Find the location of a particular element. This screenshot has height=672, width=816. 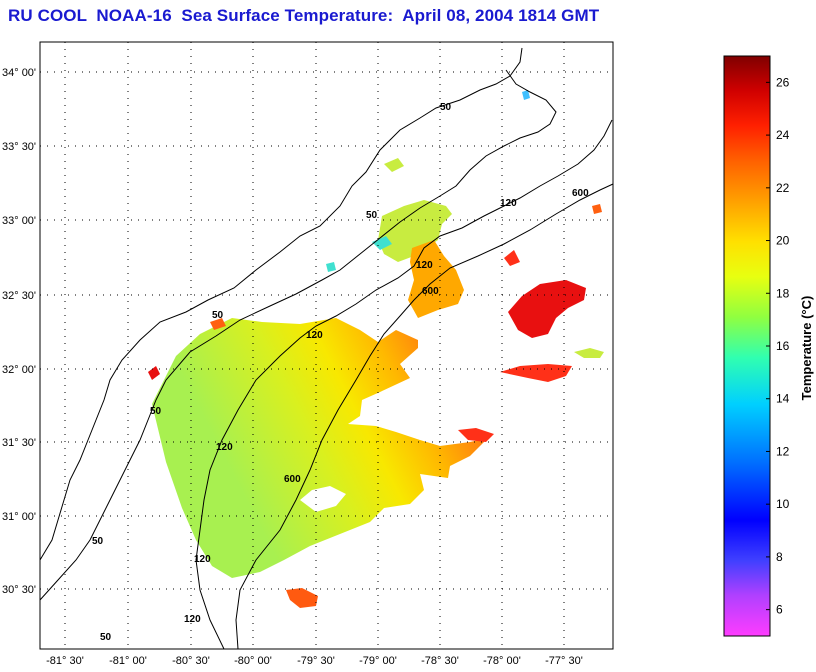

longitude-label: -77° 30' is located at coordinates (564, 661).